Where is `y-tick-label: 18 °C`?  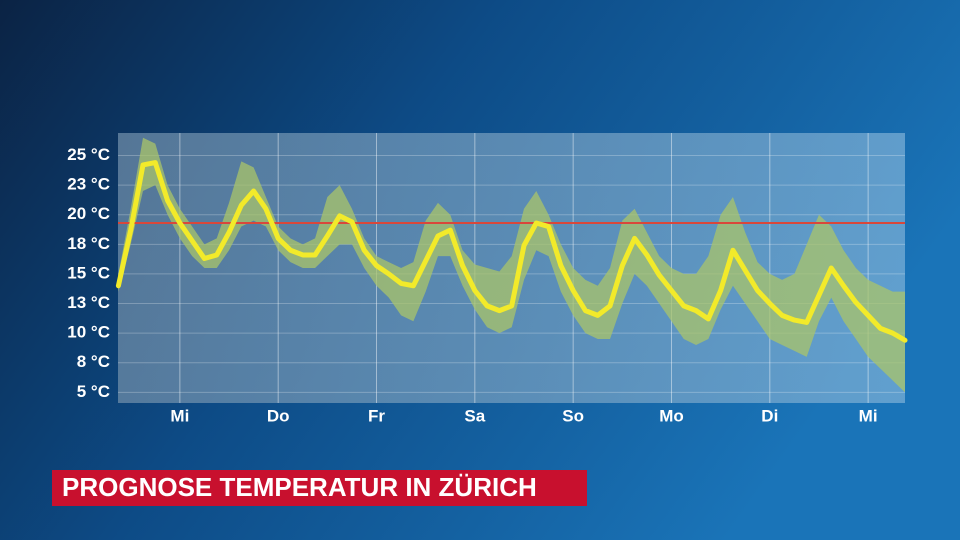 y-tick-label: 18 °C is located at coordinates (88, 243).